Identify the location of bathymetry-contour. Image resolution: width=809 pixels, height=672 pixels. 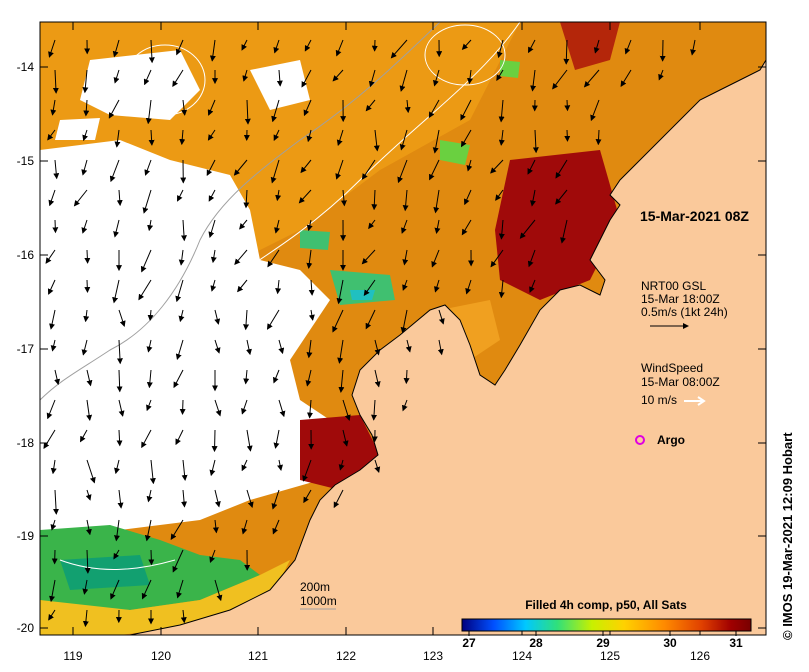
(165, 80).